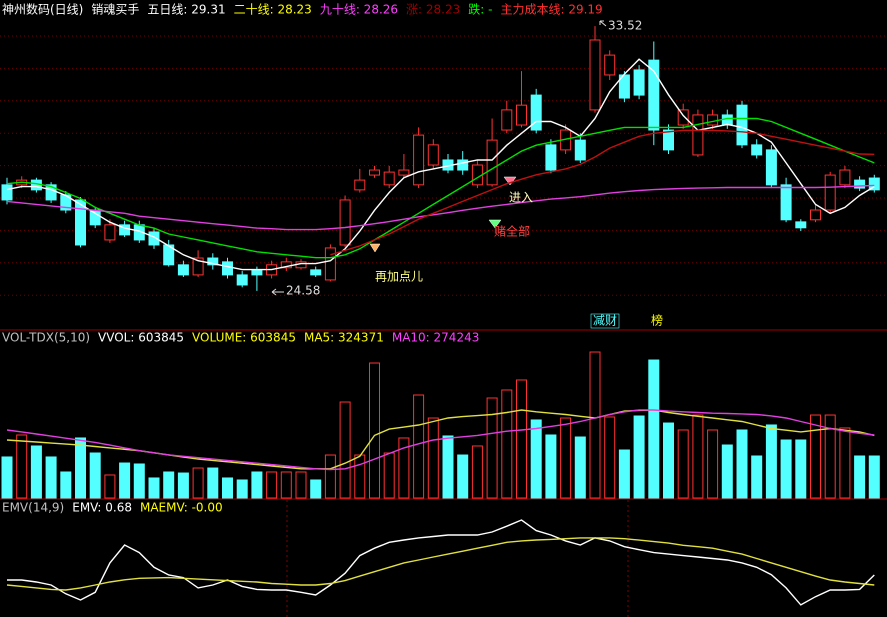 This screenshot has width=887, height=617. What do you see at coordinates (344, 338) in the screenshot?
I see `header-label: MA5: 324371` at bounding box center [344, 338].